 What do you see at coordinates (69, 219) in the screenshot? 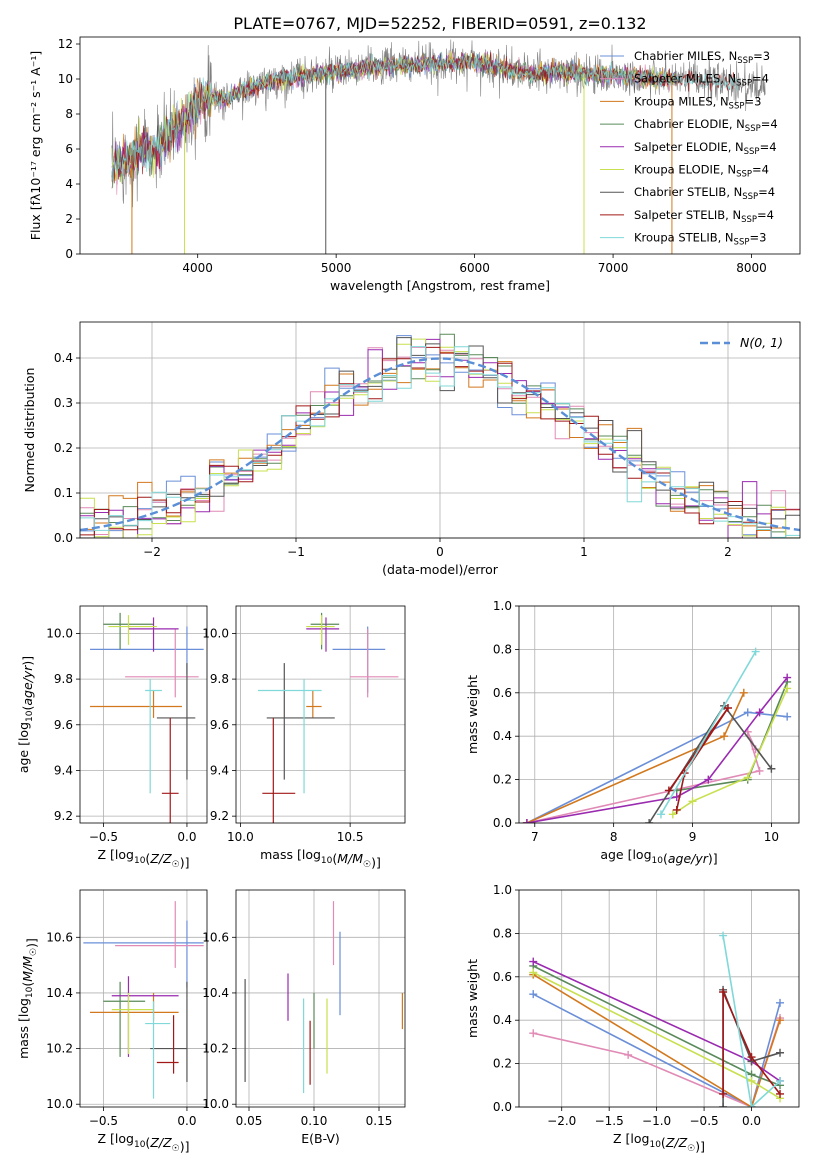
I see `y-tick-label: 2` at bounding box center [69, 219].